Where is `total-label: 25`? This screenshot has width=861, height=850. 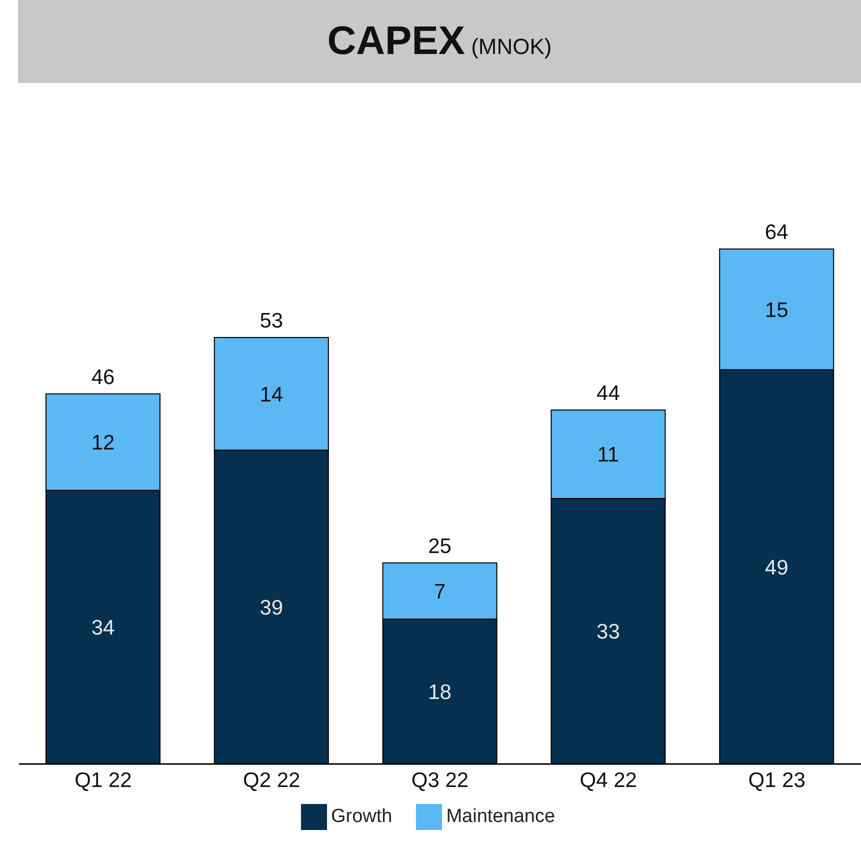 total-label: 25 is located at coordinates (440, 546).